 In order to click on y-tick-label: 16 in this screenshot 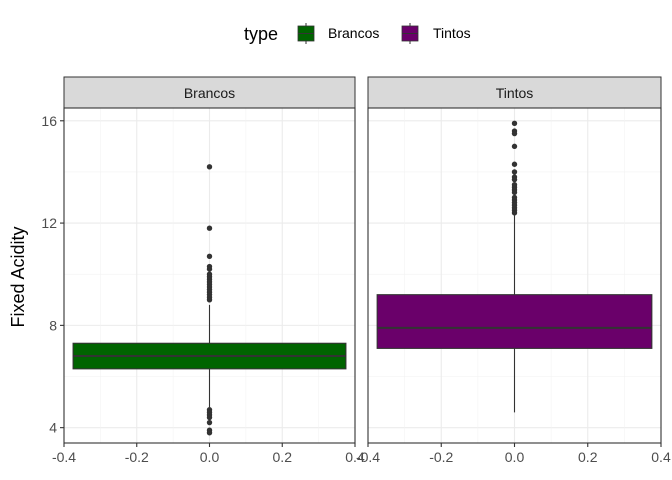, I will do `click(49, 121)`.